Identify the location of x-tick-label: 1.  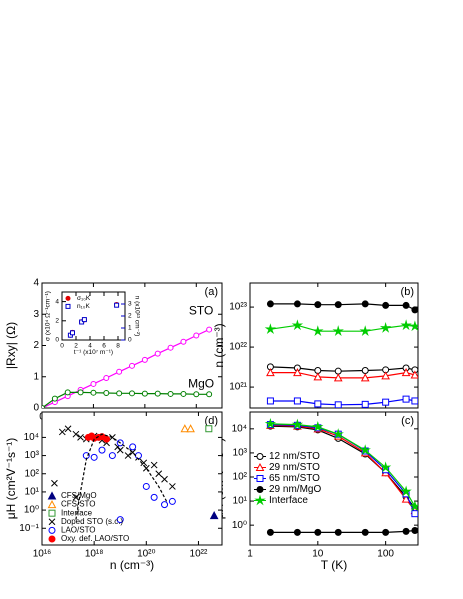
(250, 554).